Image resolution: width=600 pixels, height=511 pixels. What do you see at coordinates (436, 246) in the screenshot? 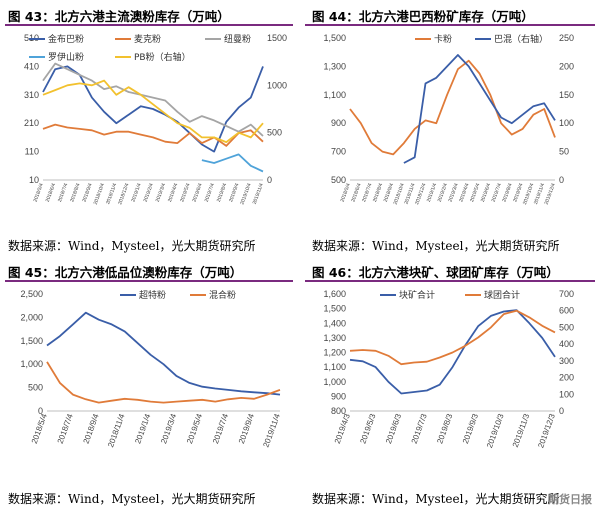
I see `chart-44-source: 数据来源：Wind，Mysteel，光大期货研究所` at bounding box center [436, 246].